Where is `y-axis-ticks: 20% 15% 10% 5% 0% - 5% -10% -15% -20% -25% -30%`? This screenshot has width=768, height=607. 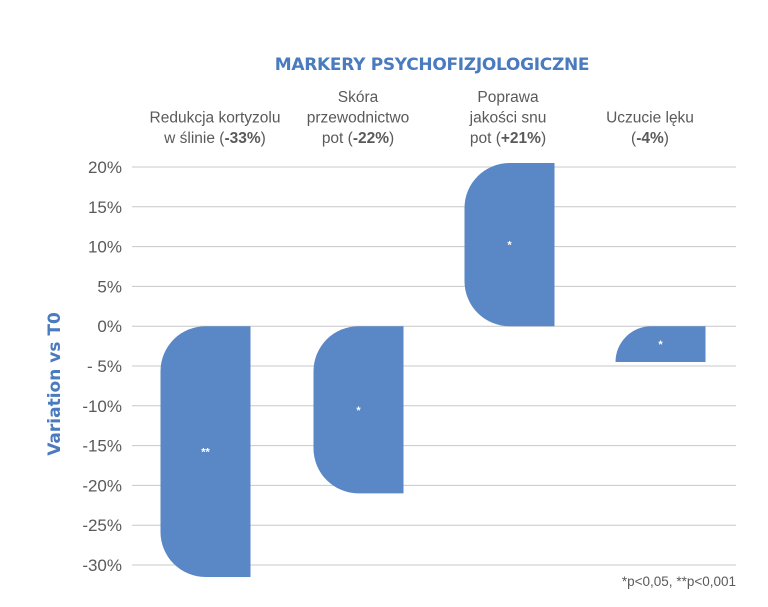 y-axis-ticks: 20% 15% 10% 5% 0% - 5% -10% -15% -20% -25% -30% is located at coordinates (102, 366).